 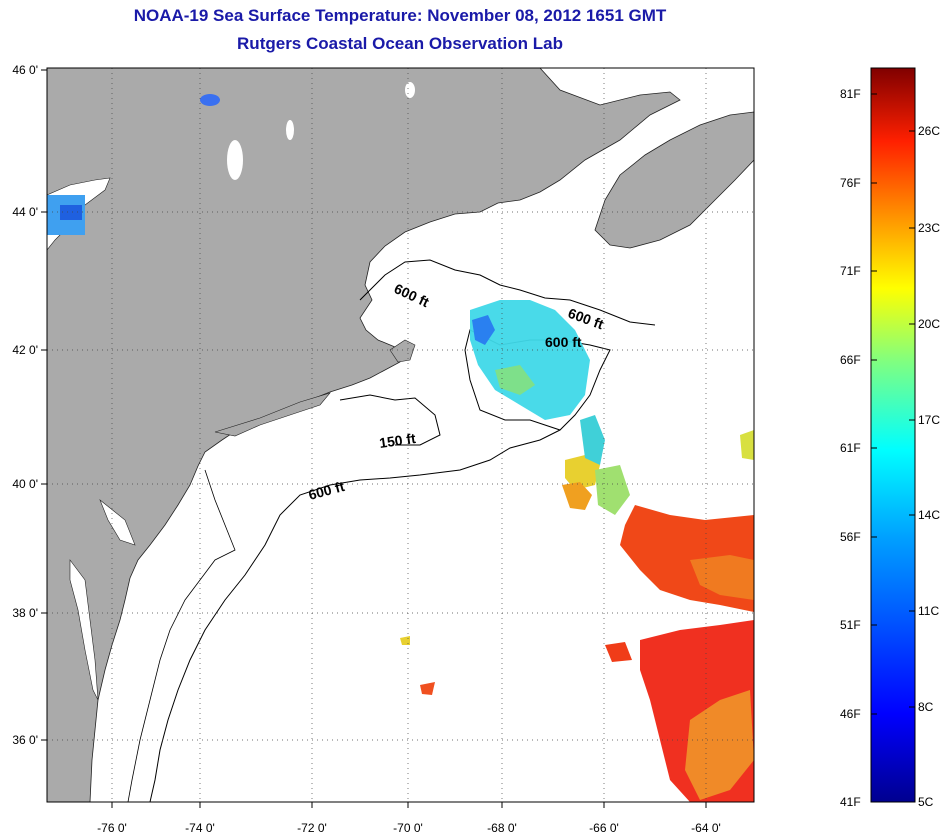 What do you see at coordinates (515, 380) in the screenshot?
I see `sst-green-patch` at bounding box center [515, 380].